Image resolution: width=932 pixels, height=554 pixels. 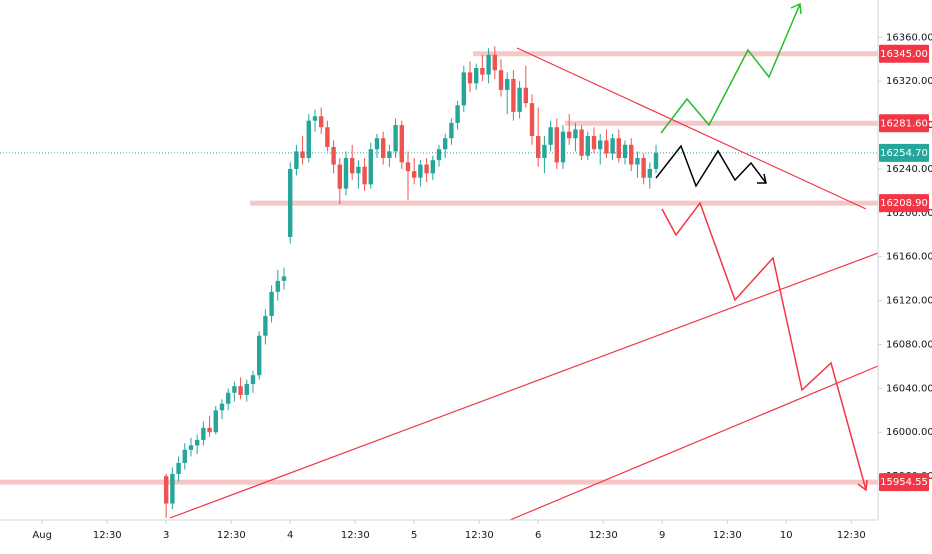 What do you see at coordinates (290, 535) in the screenshot?
I see `x-tick-label: 4` at bounding box center [290, 535].